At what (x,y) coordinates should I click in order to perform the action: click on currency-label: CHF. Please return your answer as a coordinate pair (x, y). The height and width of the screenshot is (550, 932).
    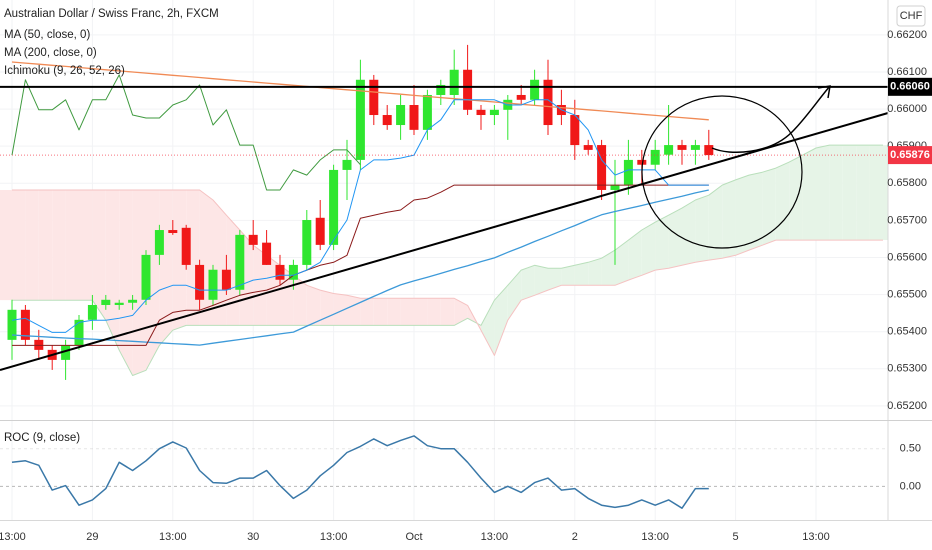
    Looking at the image, I should click on (911, 16).